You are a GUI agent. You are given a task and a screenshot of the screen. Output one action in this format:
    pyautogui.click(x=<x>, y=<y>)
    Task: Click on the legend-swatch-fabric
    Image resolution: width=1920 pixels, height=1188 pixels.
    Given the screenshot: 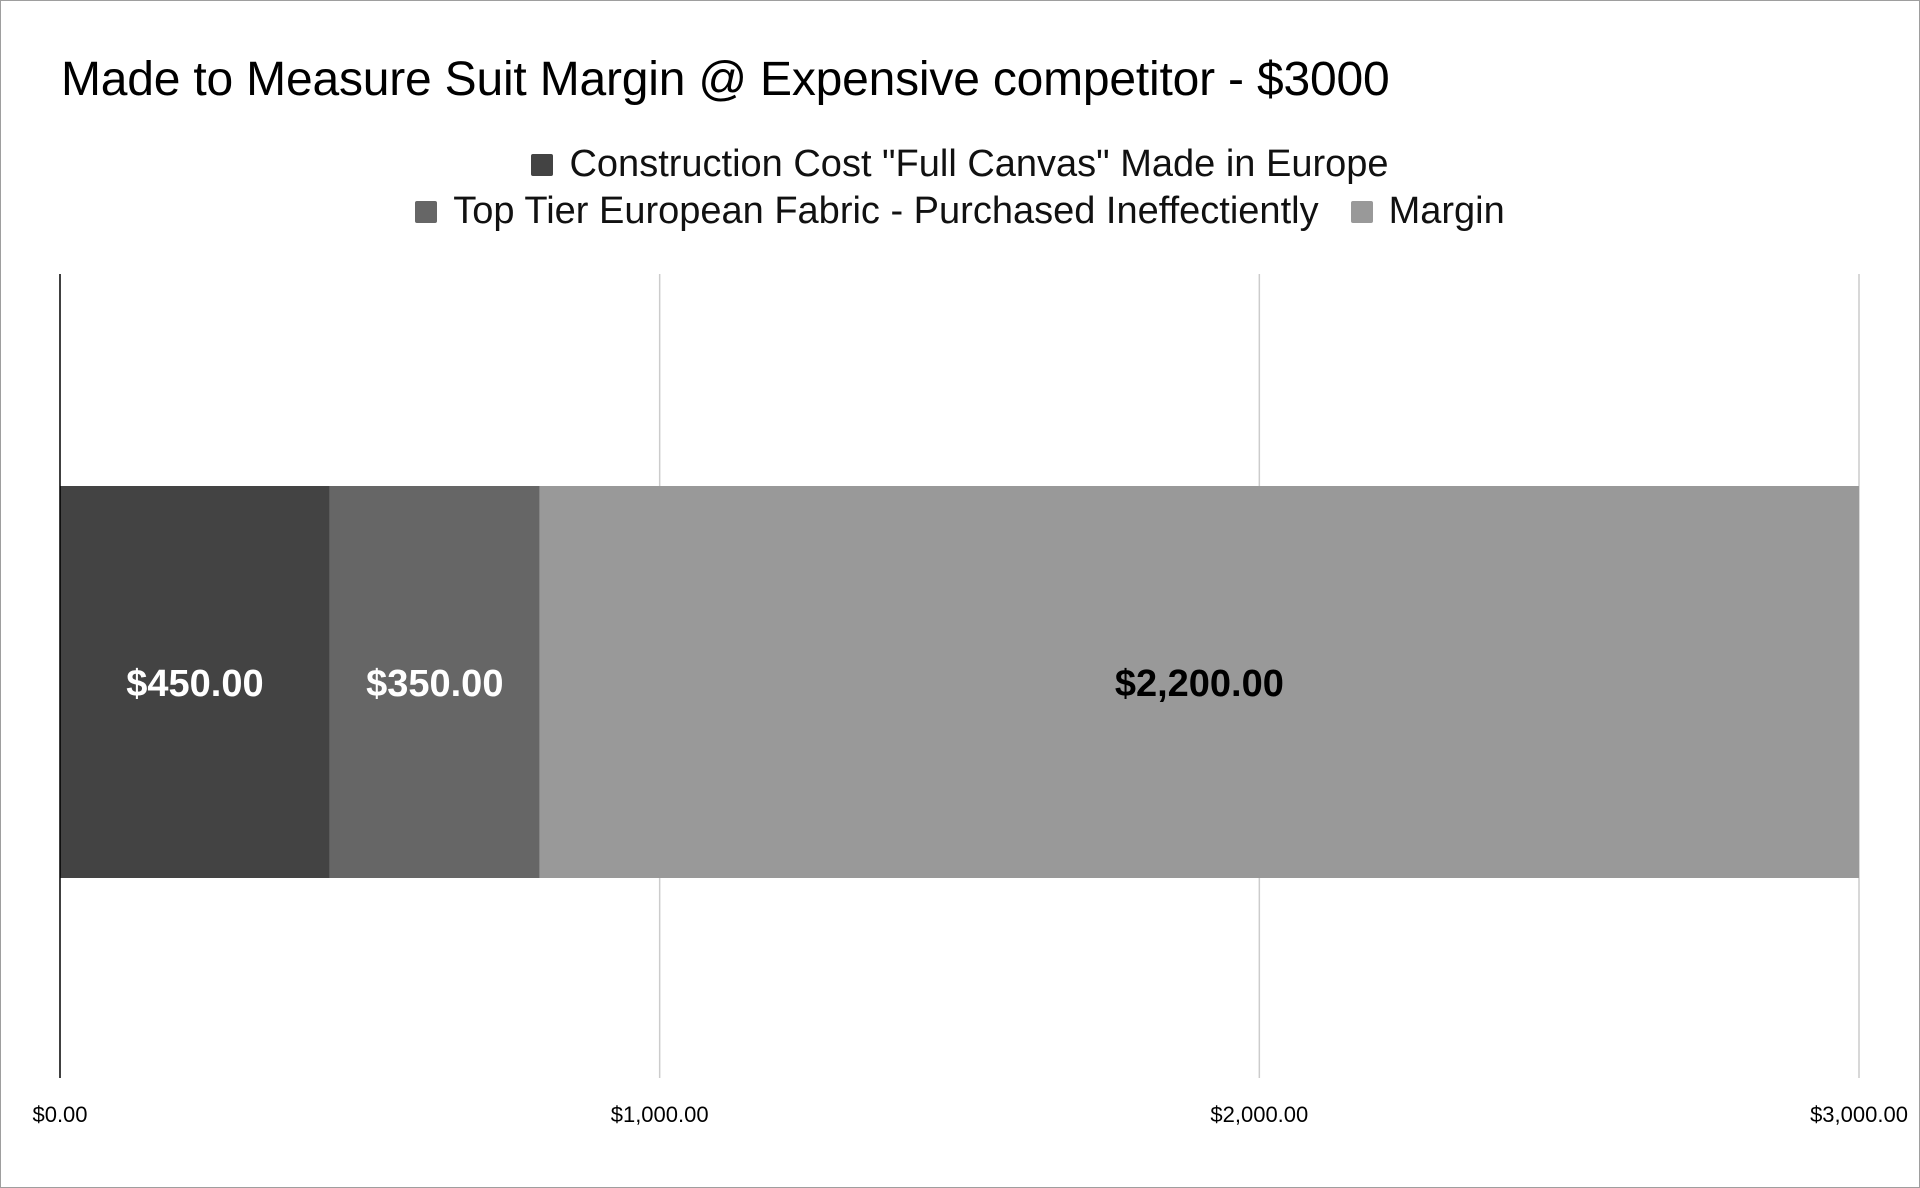 What is the action you would take?
    pyautogui.click(x=426, y=211)
    